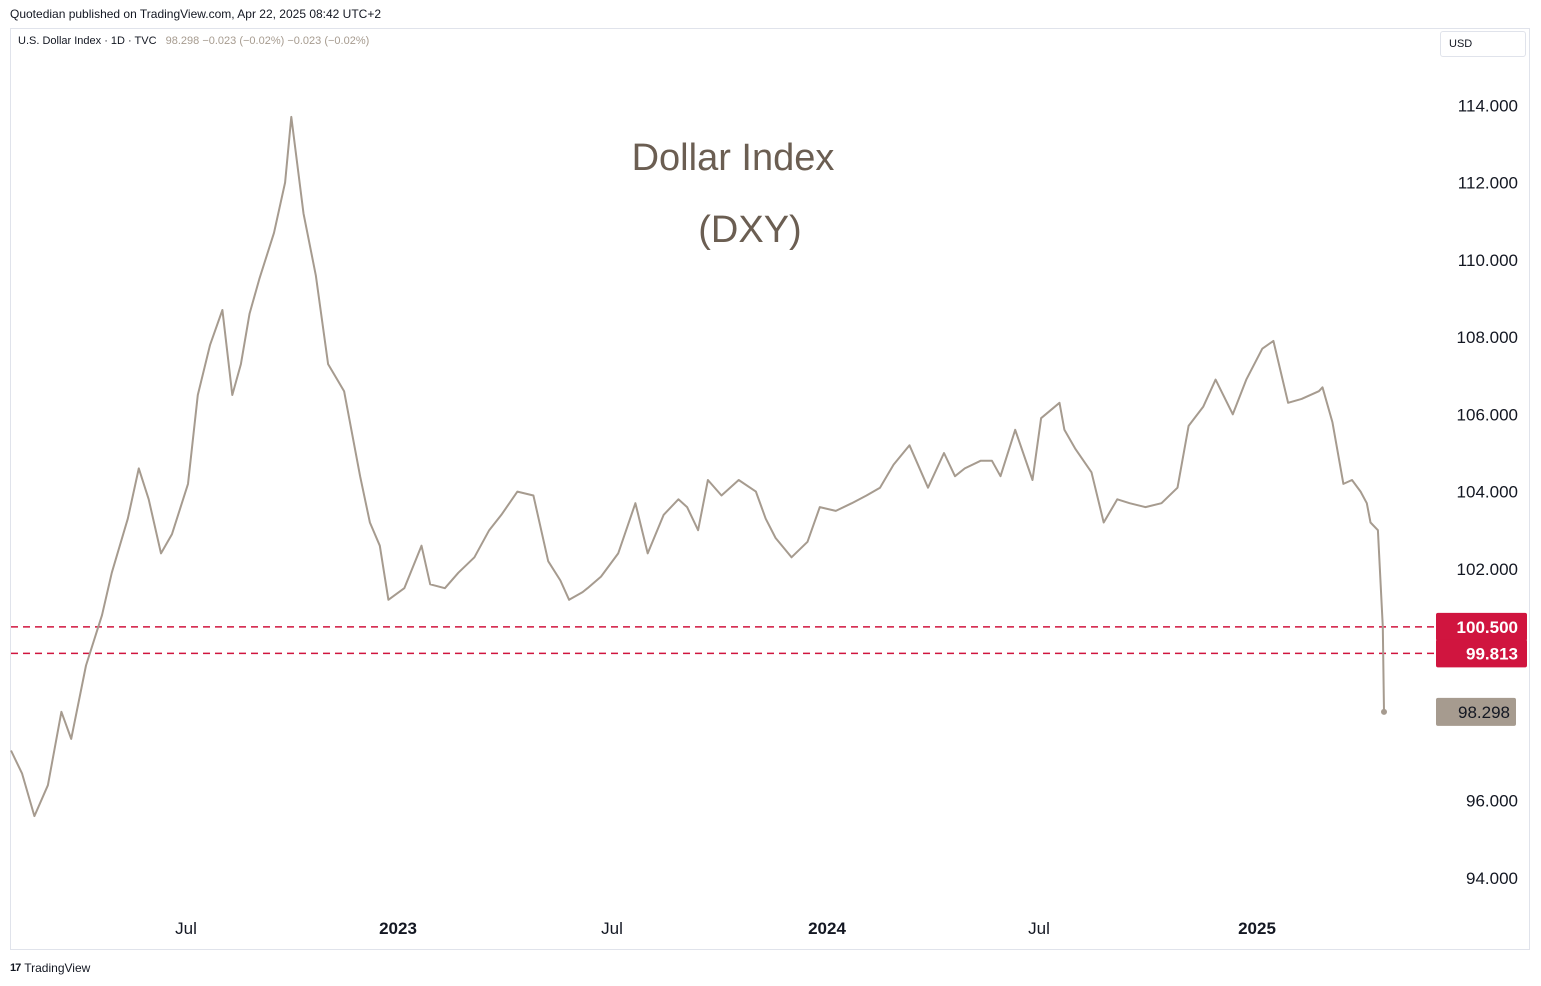 The image size is (1541, 986). Describe the element at coordinates (1039, 928) in the screenshot. I see `x-tick-label-4: Jul` at that location.